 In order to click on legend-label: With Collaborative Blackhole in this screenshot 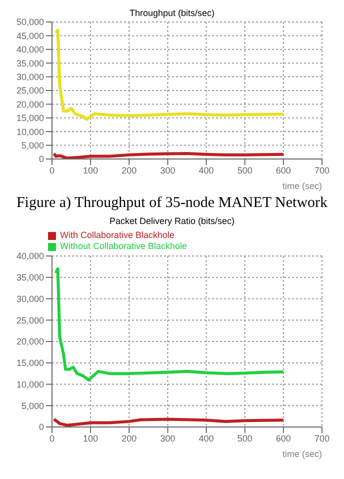, I will do `click(117, 235)`.